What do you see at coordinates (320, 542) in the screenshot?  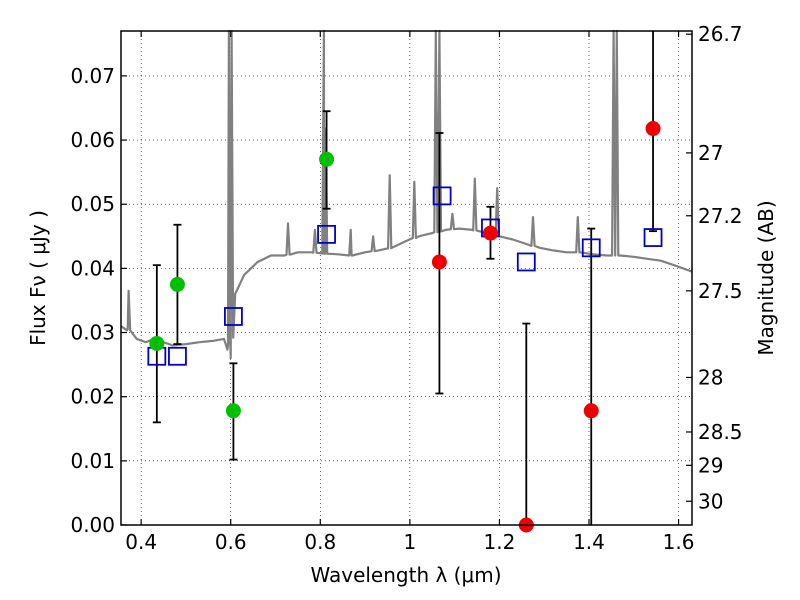 I see `x-tick-label: 0.8` at bounding box center [320, 542].